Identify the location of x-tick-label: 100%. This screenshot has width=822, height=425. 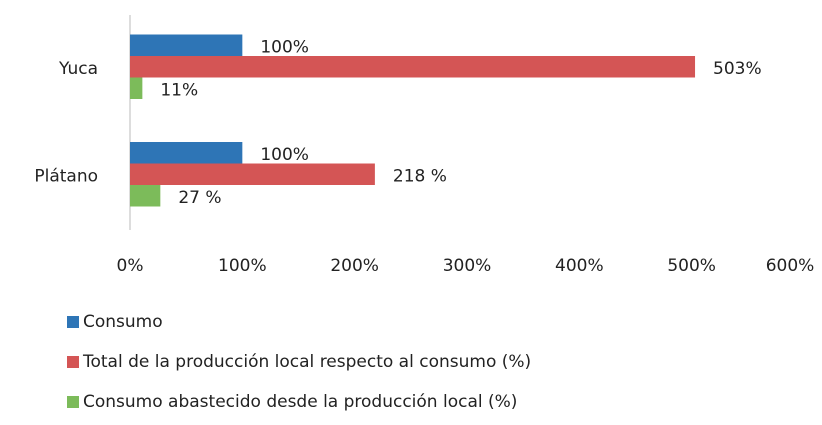
(242, 266).